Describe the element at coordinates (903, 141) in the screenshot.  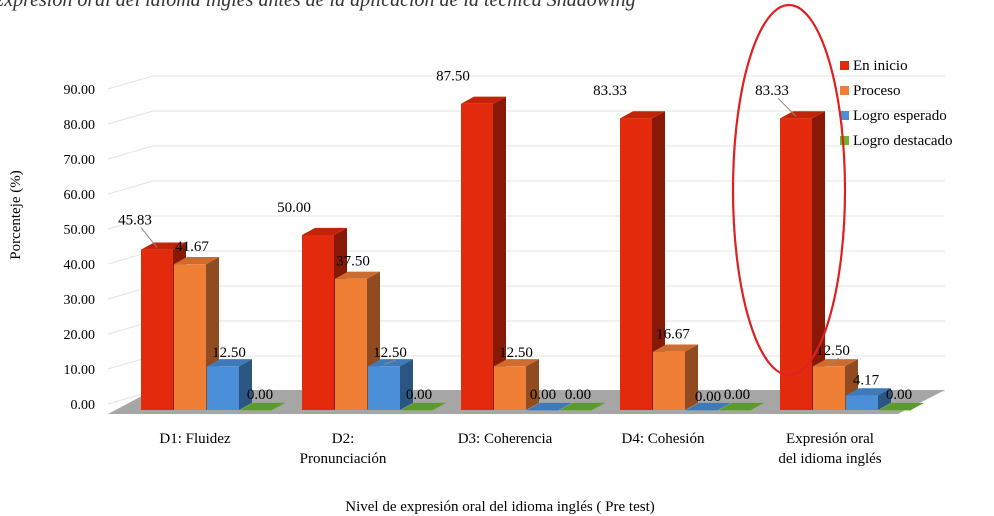
I see `legend-label: Logro destacado` at that location.